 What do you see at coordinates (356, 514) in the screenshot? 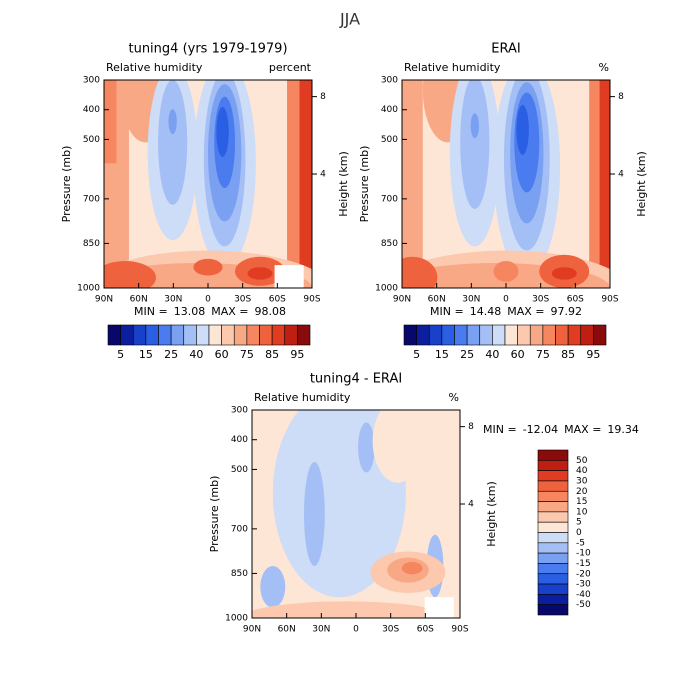
I see `contour-field` at bounding box center [356, 514].